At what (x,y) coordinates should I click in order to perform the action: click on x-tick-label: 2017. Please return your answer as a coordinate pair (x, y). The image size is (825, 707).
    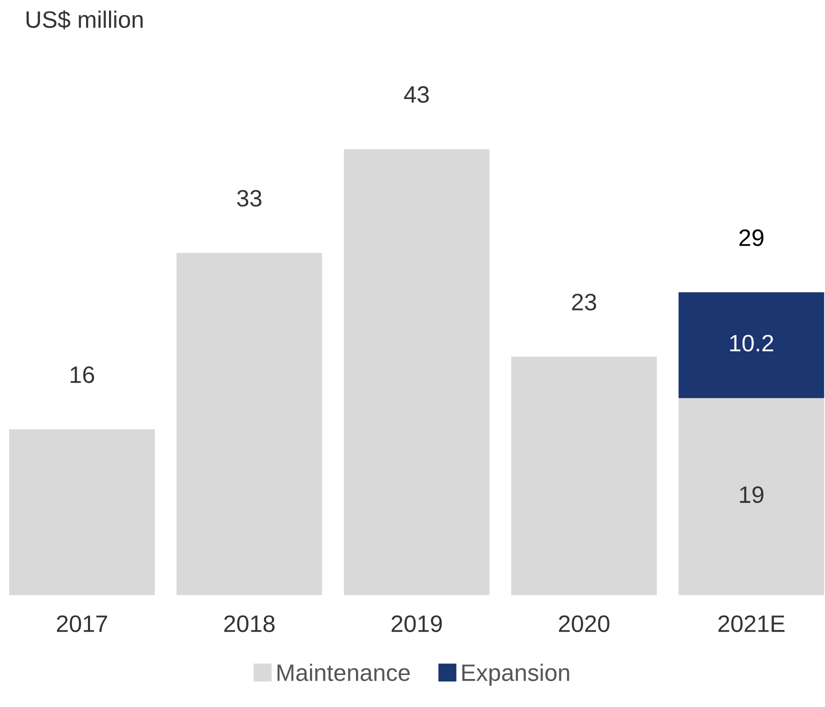
    Looking at the image, I should click on (82, 623).